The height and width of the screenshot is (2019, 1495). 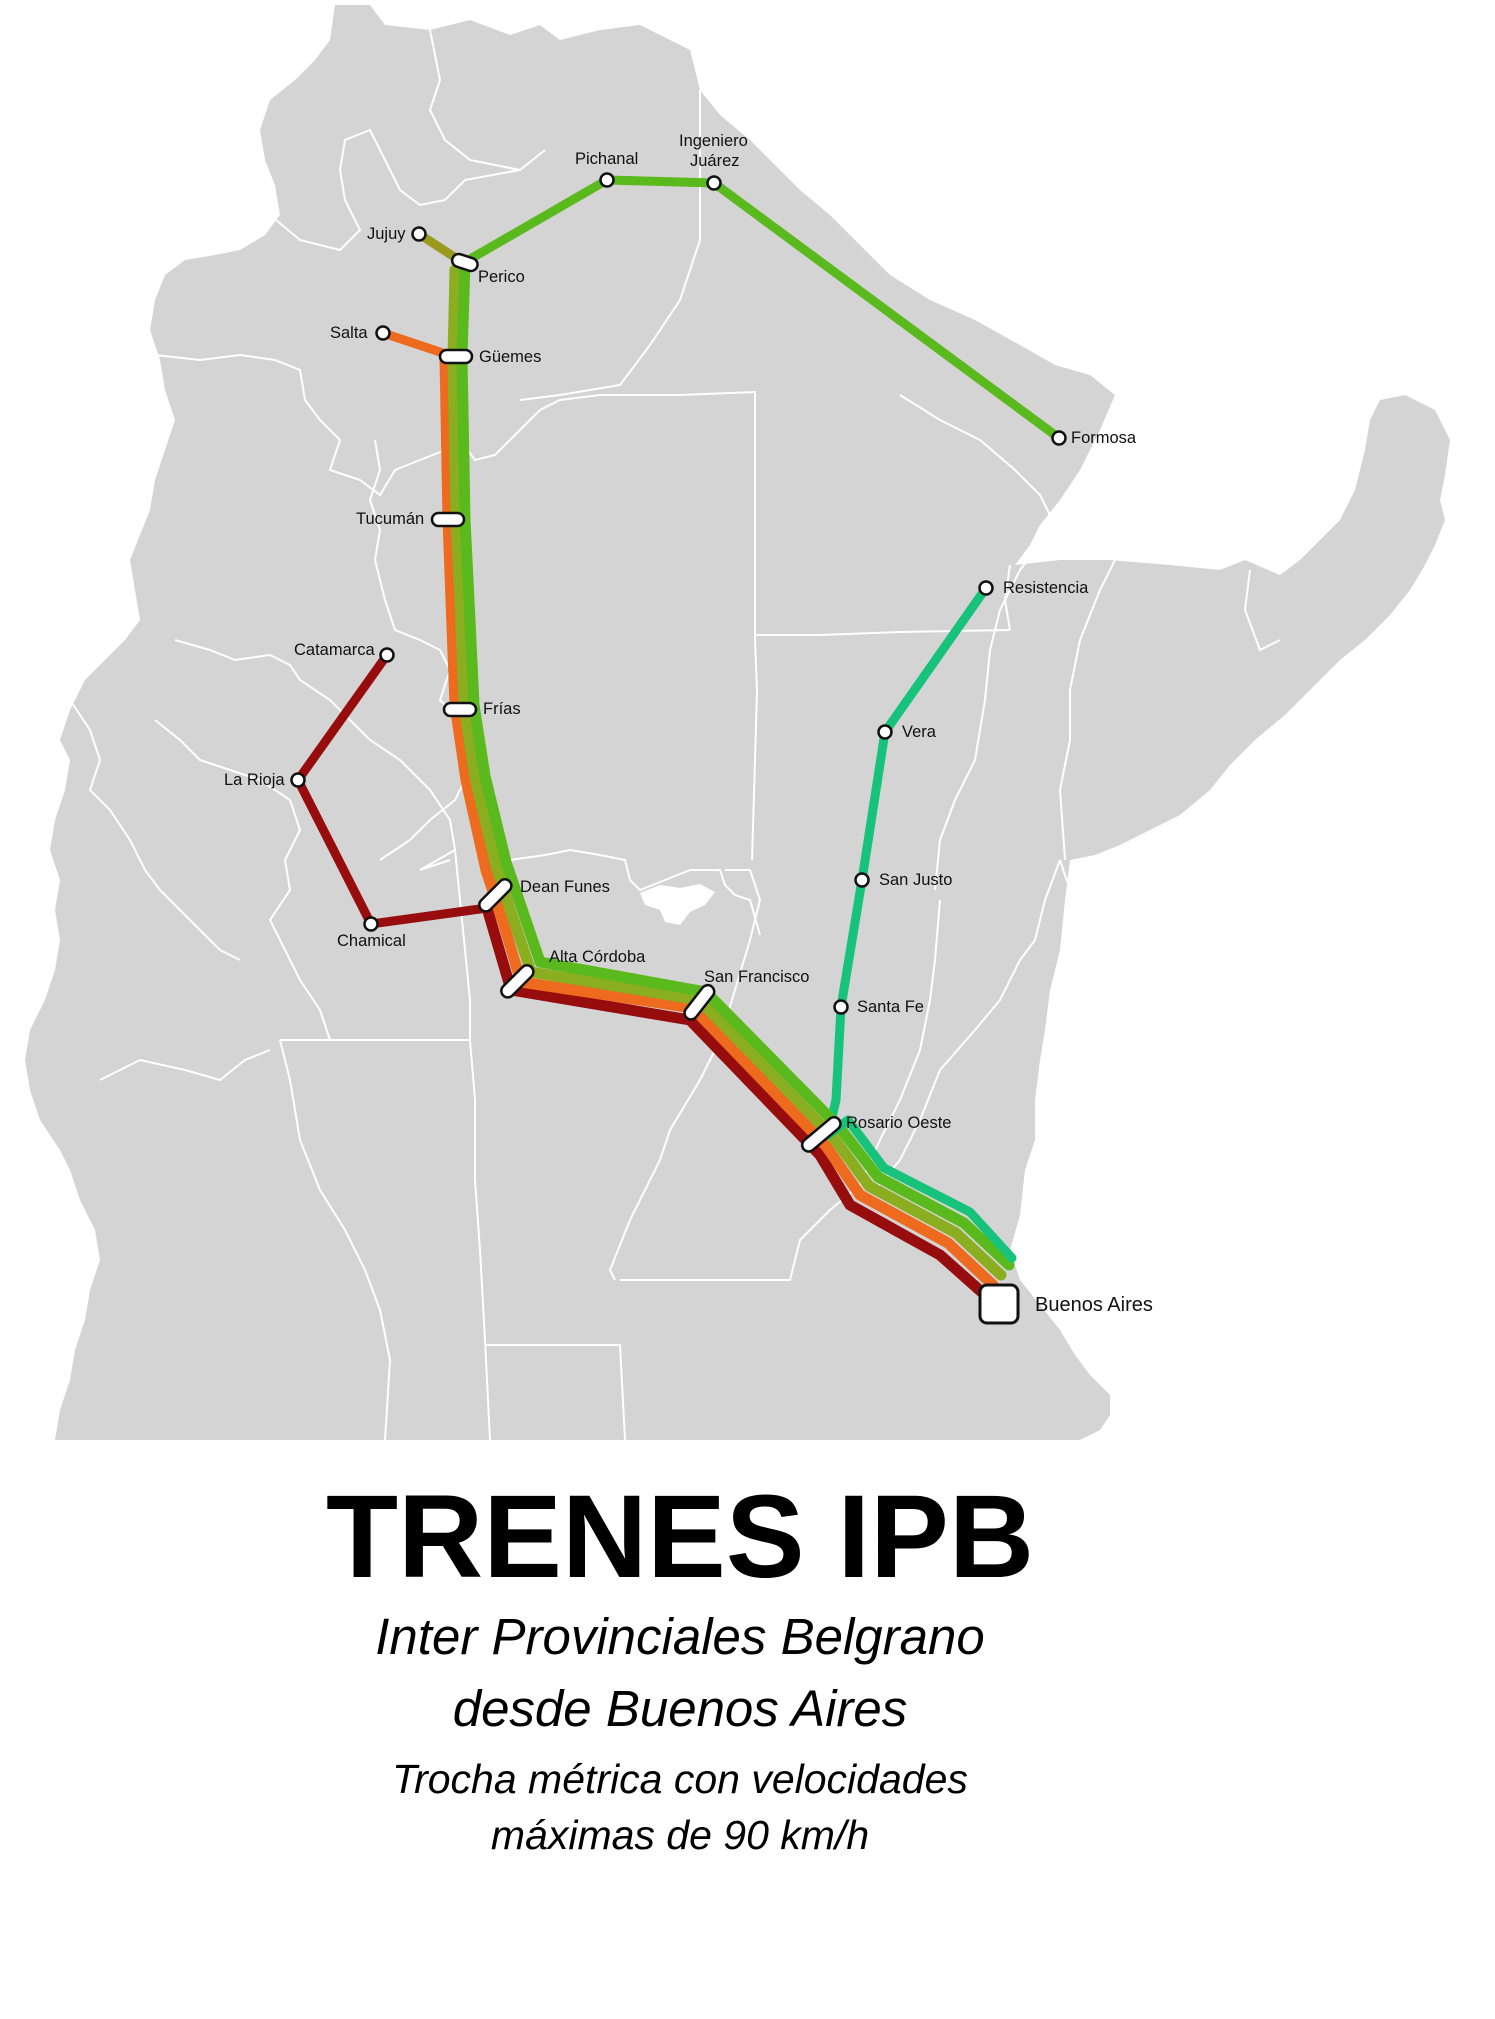 What do you see at coordinates (298, 780) in the screenshot?
I see `station-dot-la-rioja` at bounding box center [298, 780].